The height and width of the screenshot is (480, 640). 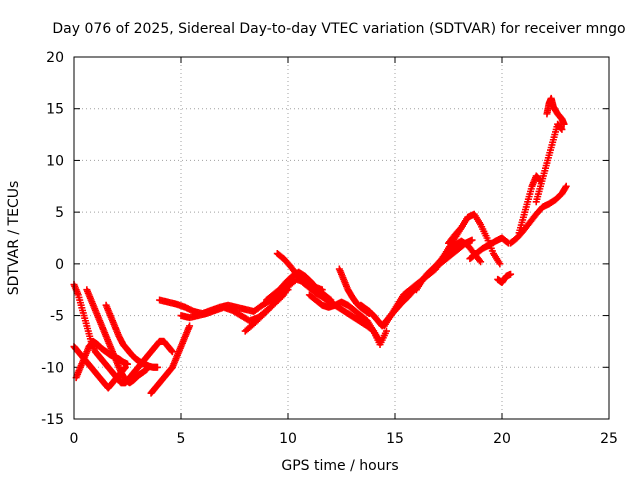 I want to click on x-tick-label: 5, so click(x=181, y=439).